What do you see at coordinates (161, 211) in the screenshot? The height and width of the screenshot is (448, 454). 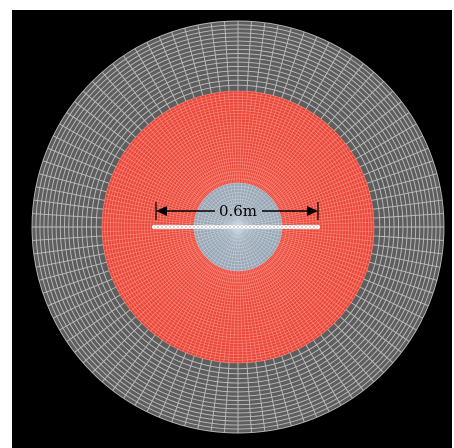 I see `dimension-arrow-left` at bounding box center [161, 211].